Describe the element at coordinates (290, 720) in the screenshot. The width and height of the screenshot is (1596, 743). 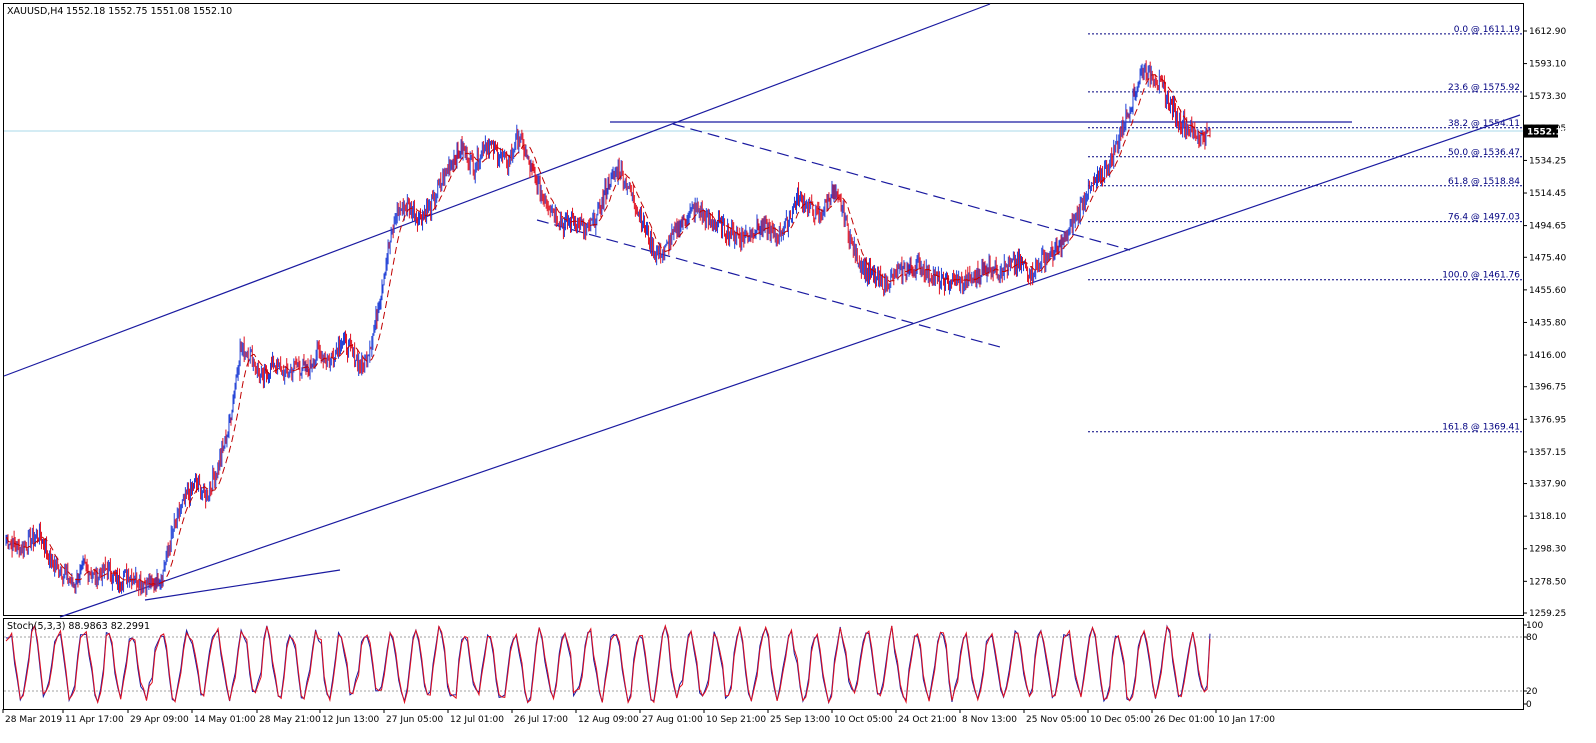
I see `time-tick-label: 28 May 21:00` at that location.